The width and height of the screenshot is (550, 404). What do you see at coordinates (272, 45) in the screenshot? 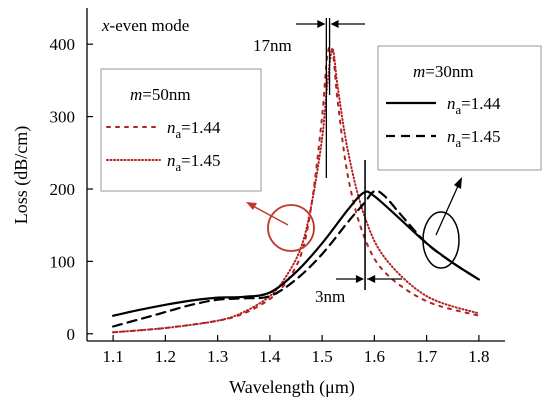
I see `annotation-17nm: 17nm` at bounding box center [272, 45].